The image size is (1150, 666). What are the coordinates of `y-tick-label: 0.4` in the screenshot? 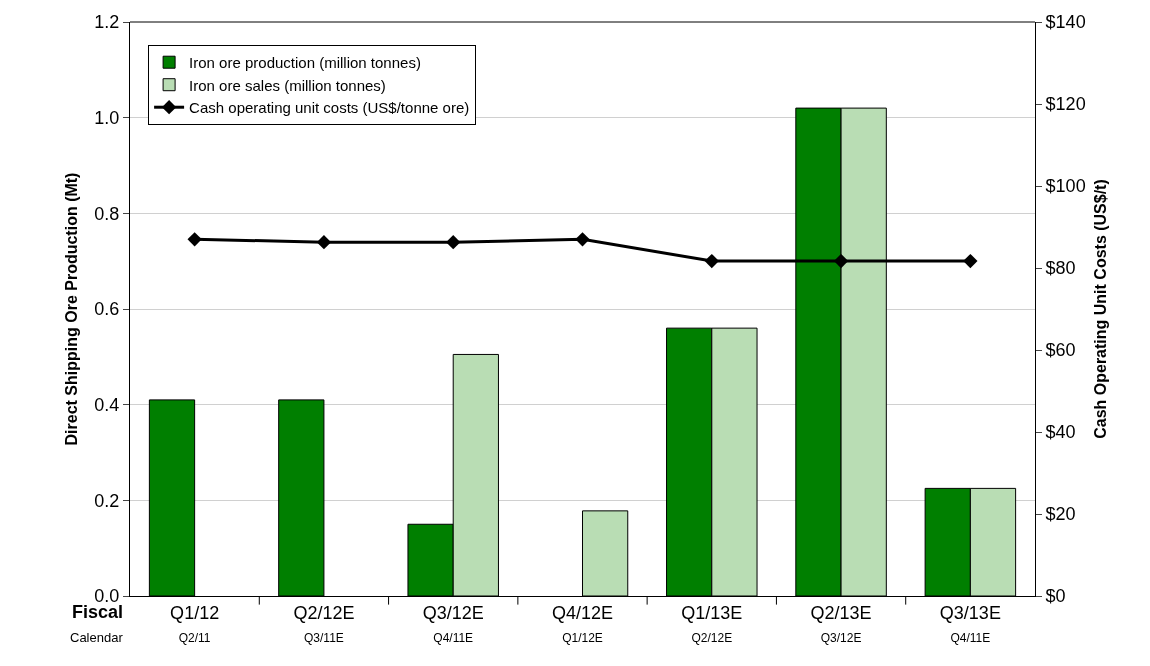 It's located at (107, 404).